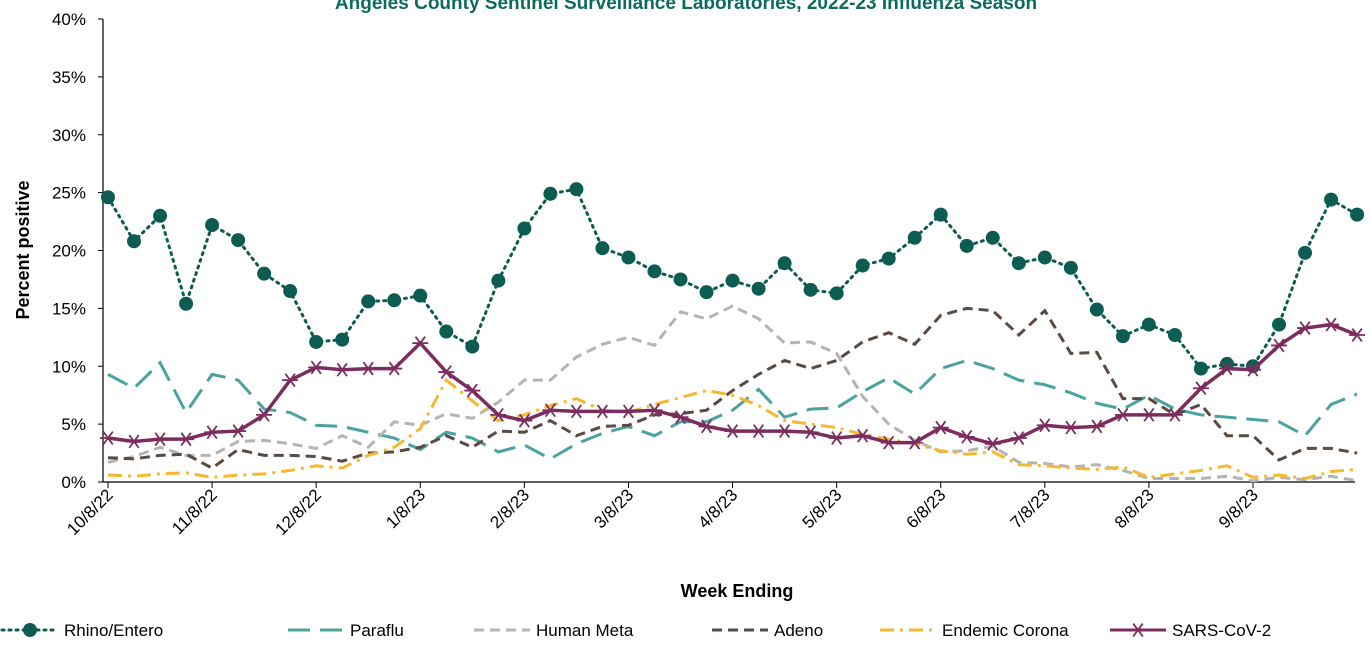 The width and height of the screenshot is (1371, 646). Describe the element at coordinates (73, 424) in the screenshot. I see `y-tick-label: 5%` at that location.